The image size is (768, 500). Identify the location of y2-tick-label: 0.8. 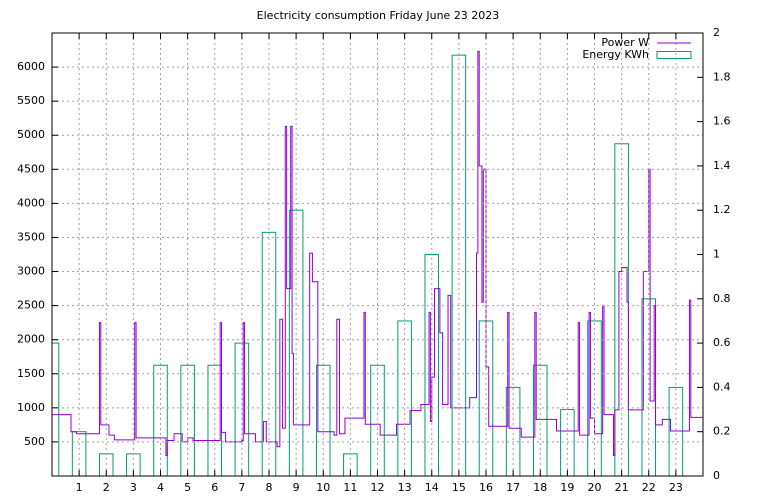
(722, 298).